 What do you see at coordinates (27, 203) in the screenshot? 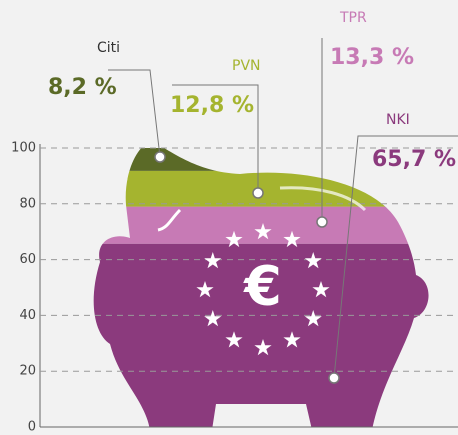
I see `y-tick-label: 80` at bounding box center [27, 203].